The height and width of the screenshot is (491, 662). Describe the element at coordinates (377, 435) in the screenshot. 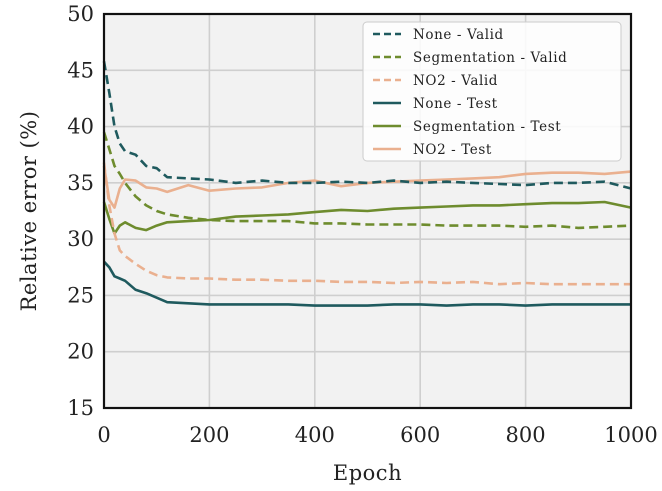

I see `x-axis-ticks: 0 200 400 600 800 1000` at that location.